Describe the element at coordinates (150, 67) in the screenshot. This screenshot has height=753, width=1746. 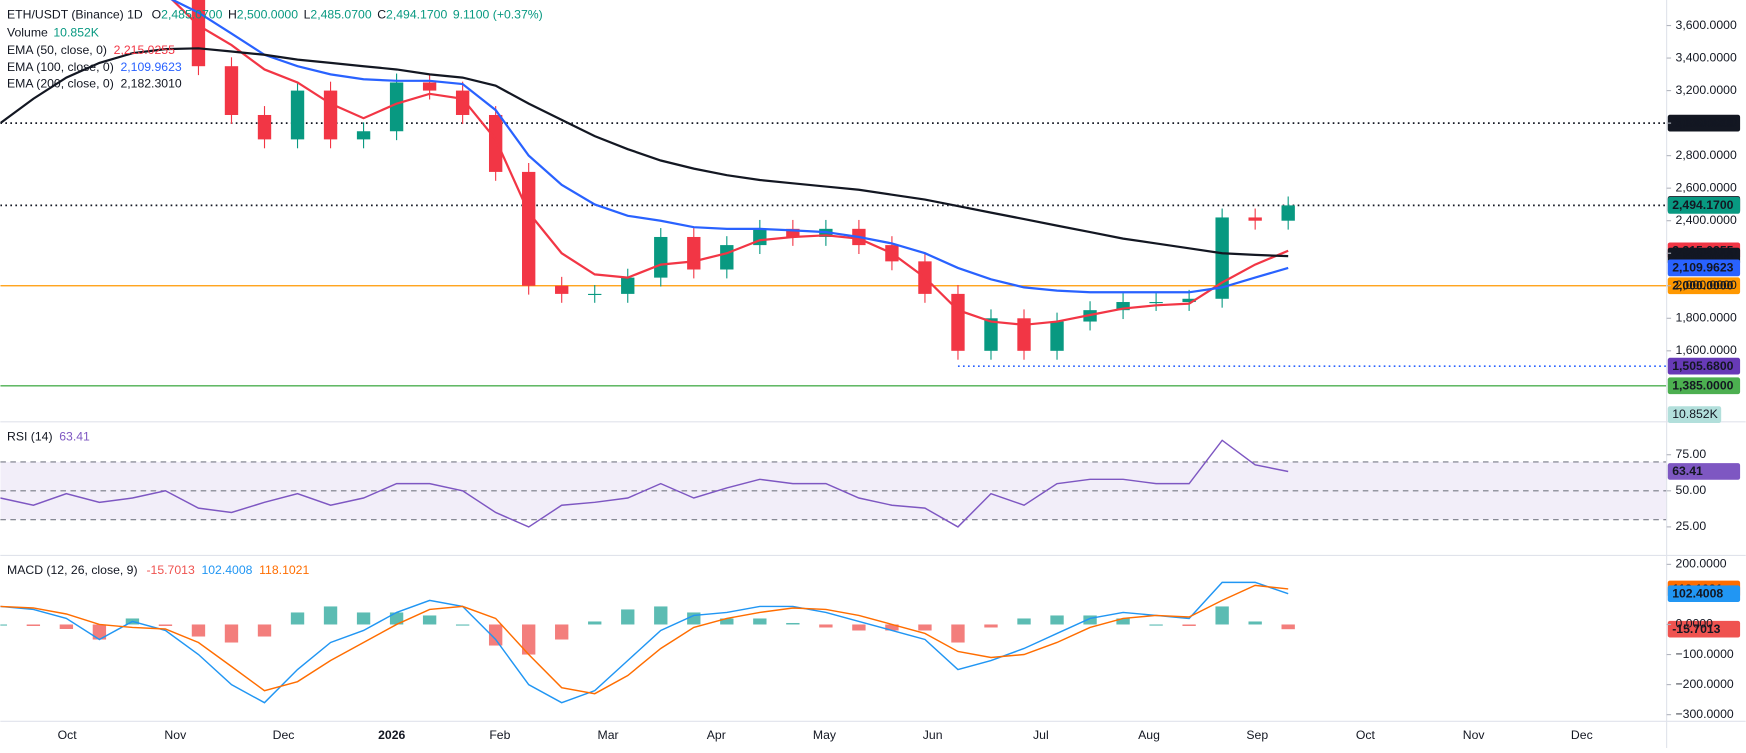
I see `ema-value: 2,109.9623` at that location.